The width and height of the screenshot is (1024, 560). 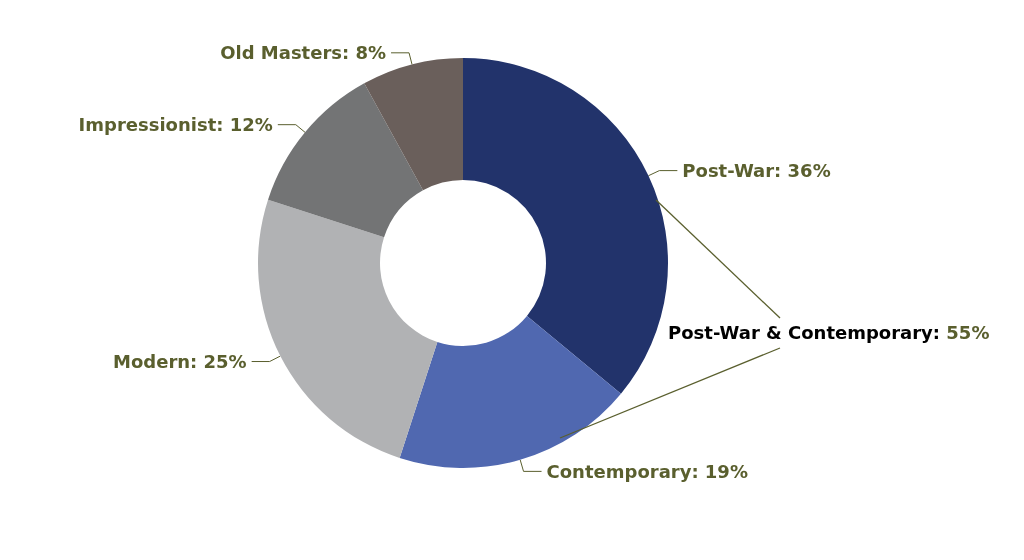 What do you see at coordinates (647, 471) in the screenshot?
I see `slice-label: Contemporary: 19%` at bounding box center [647, 471].